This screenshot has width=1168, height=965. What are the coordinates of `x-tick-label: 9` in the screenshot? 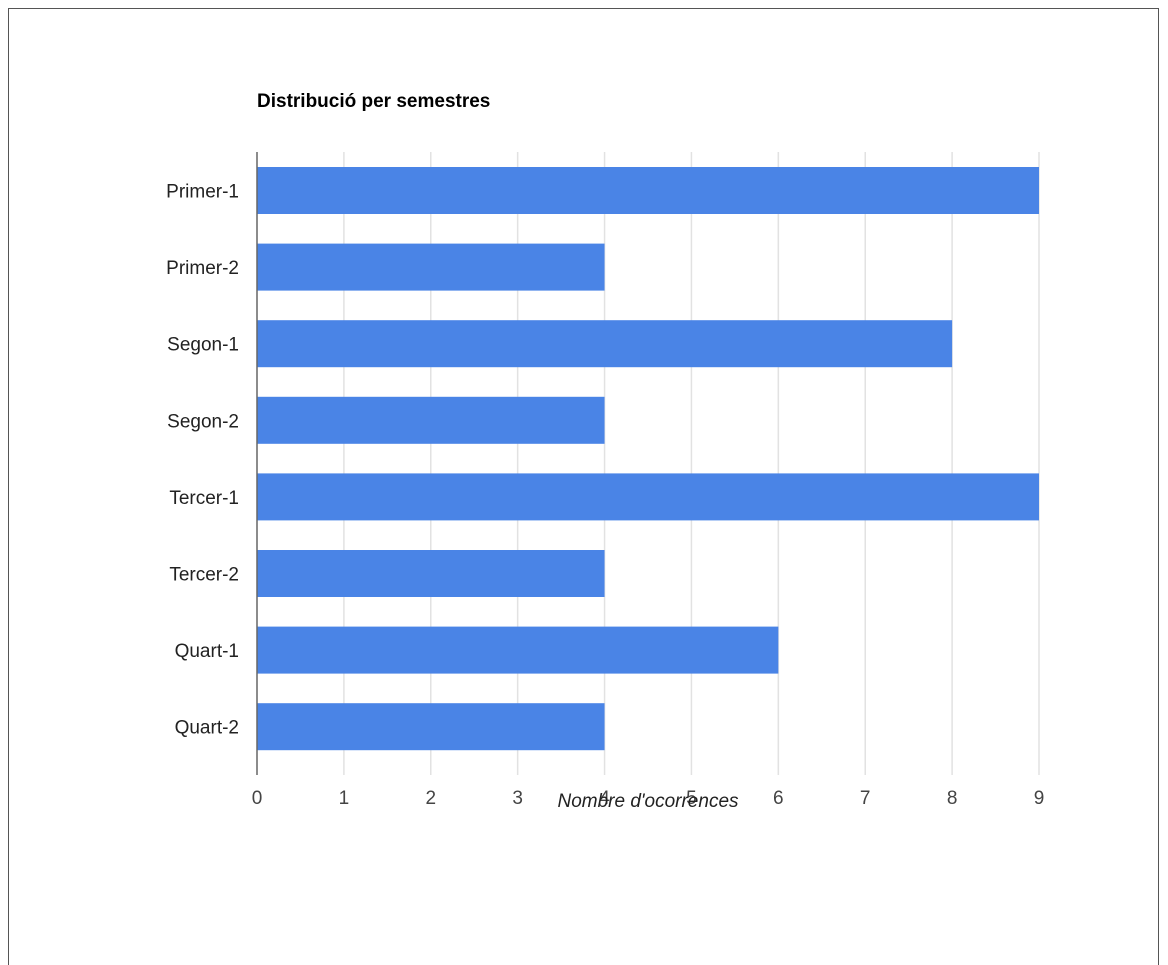 It's located at (1039, 798).